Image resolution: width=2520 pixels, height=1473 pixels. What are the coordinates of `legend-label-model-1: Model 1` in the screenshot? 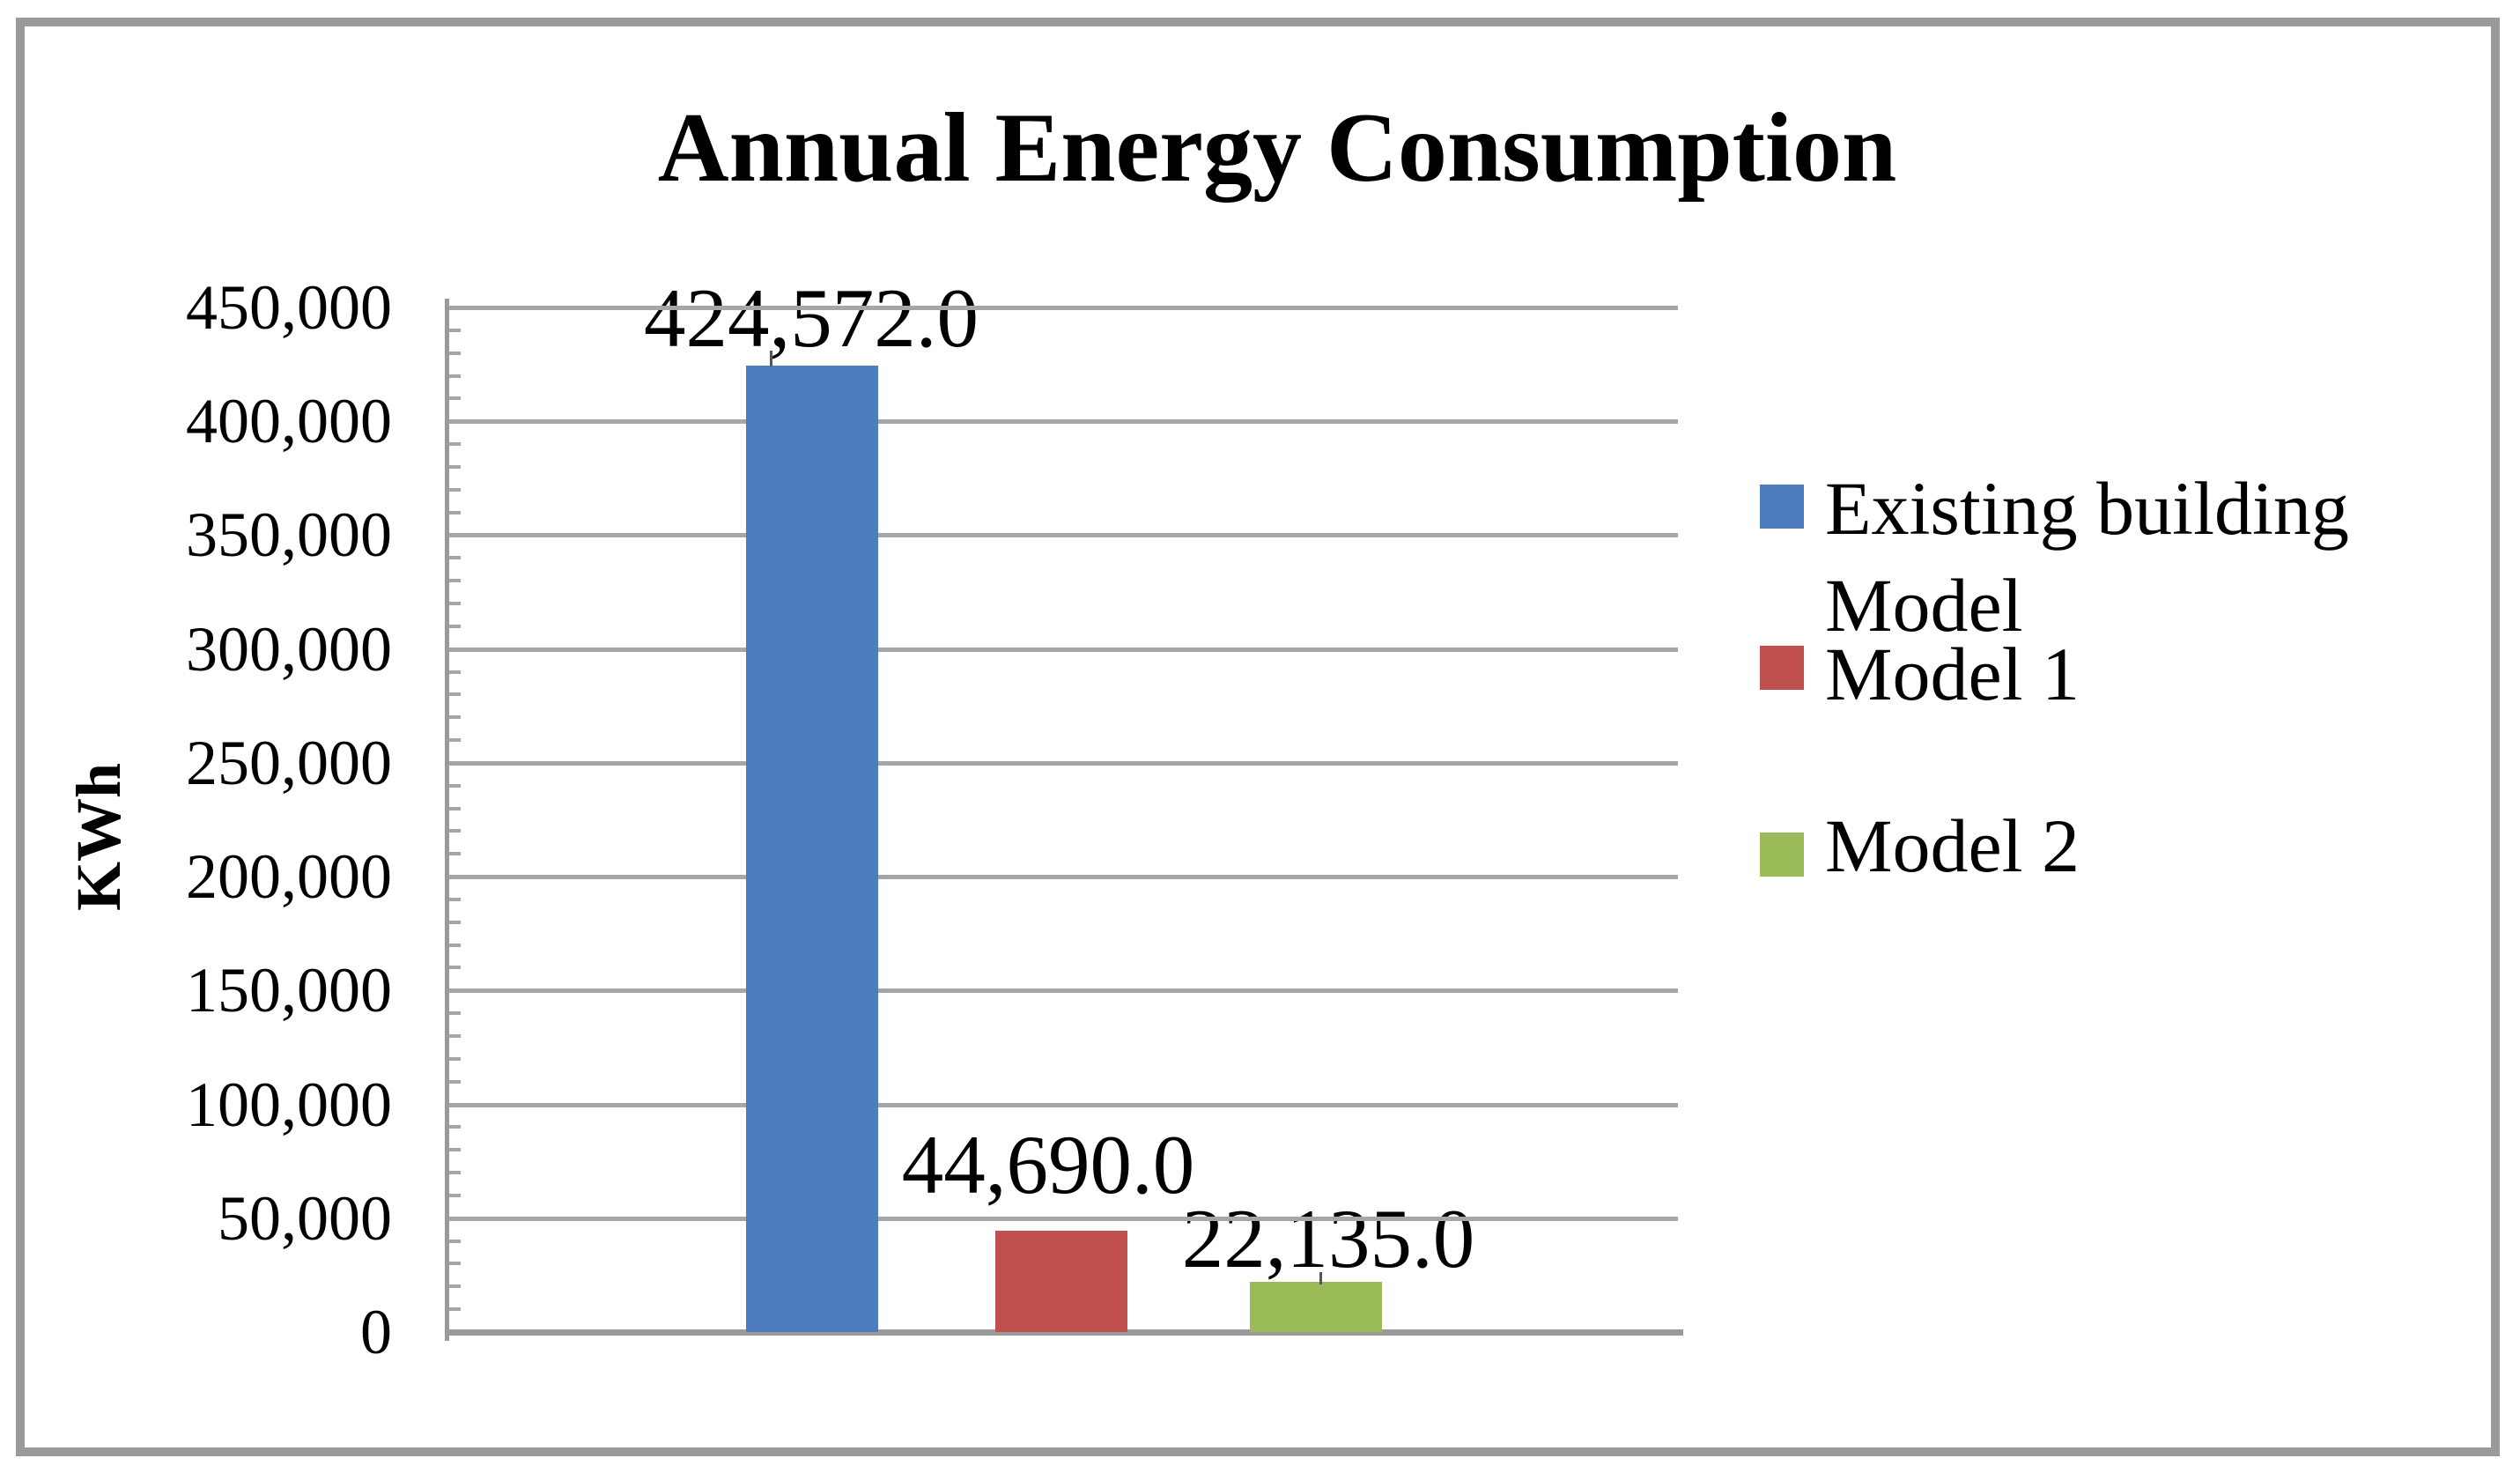 It's located at (1952, 674).